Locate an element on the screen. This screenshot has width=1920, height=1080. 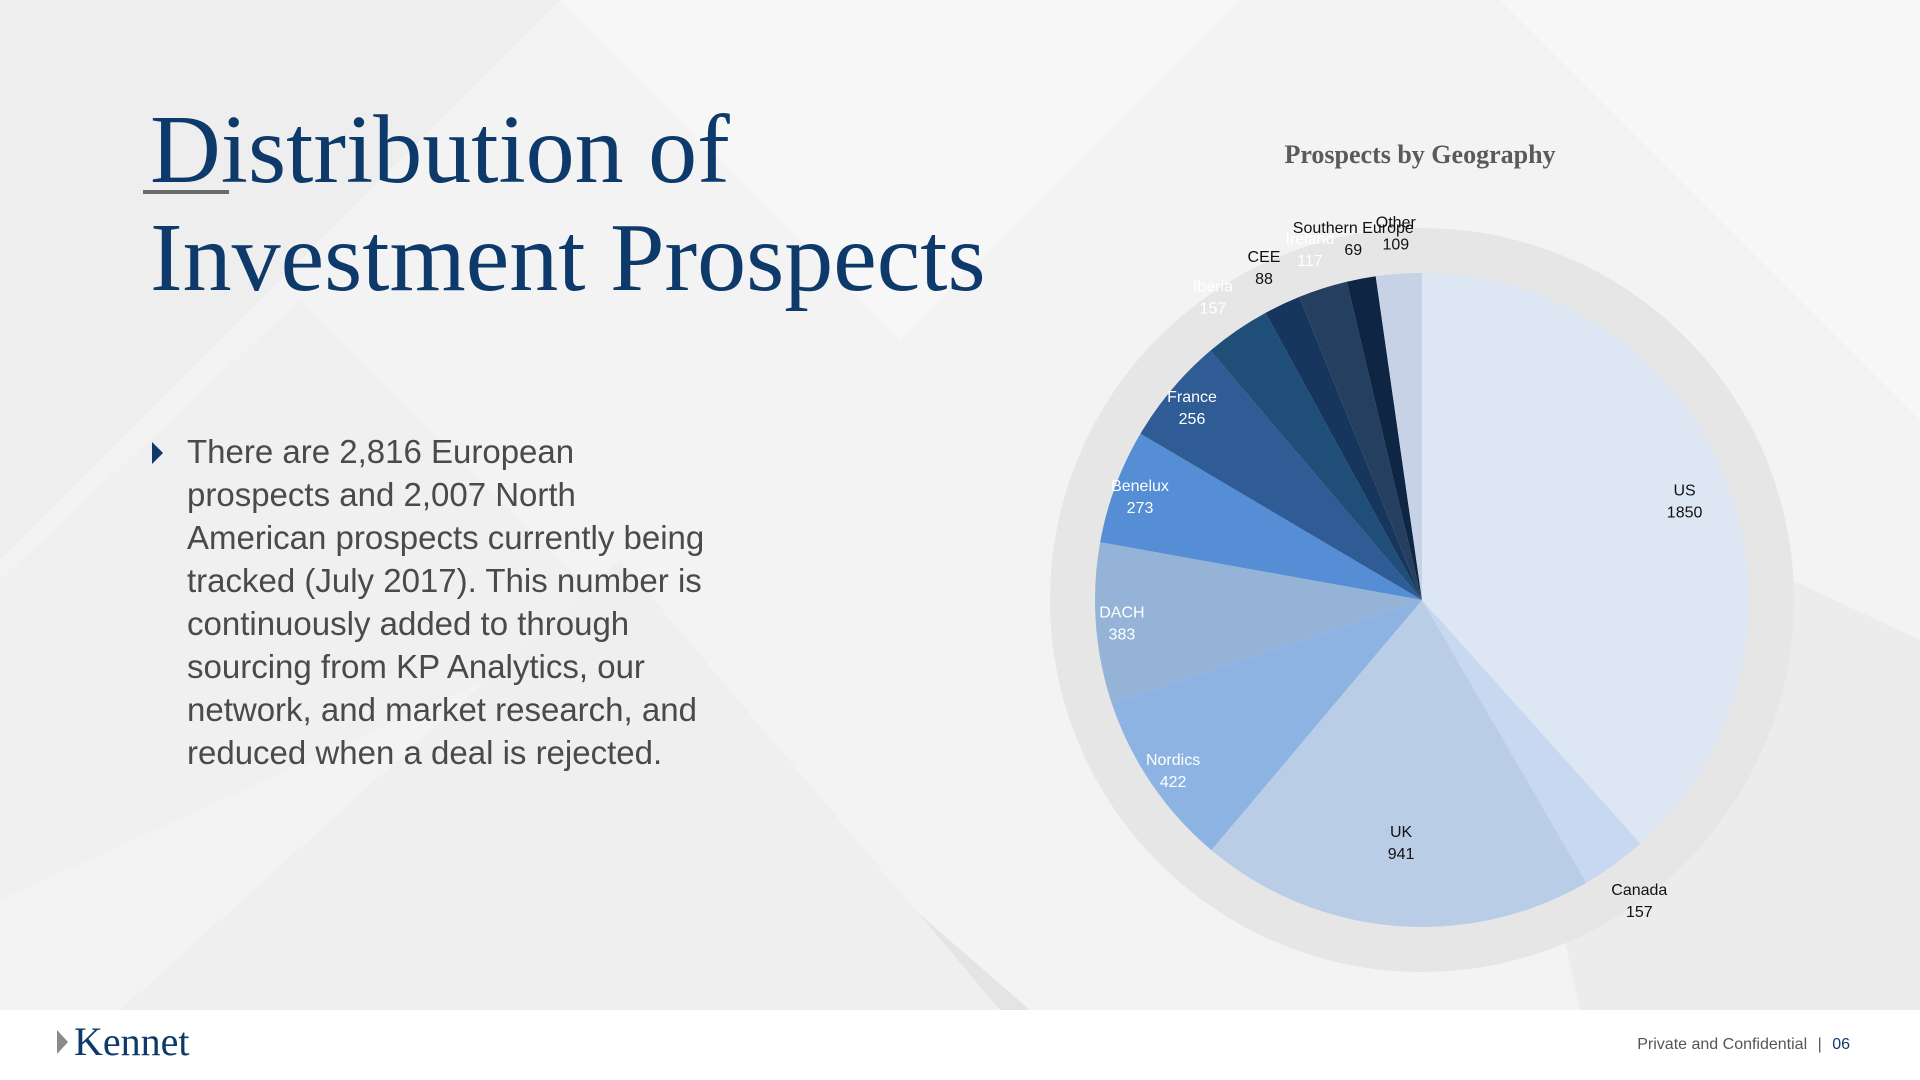
slice-label-name: Other is located at coordinates (1396, 222).